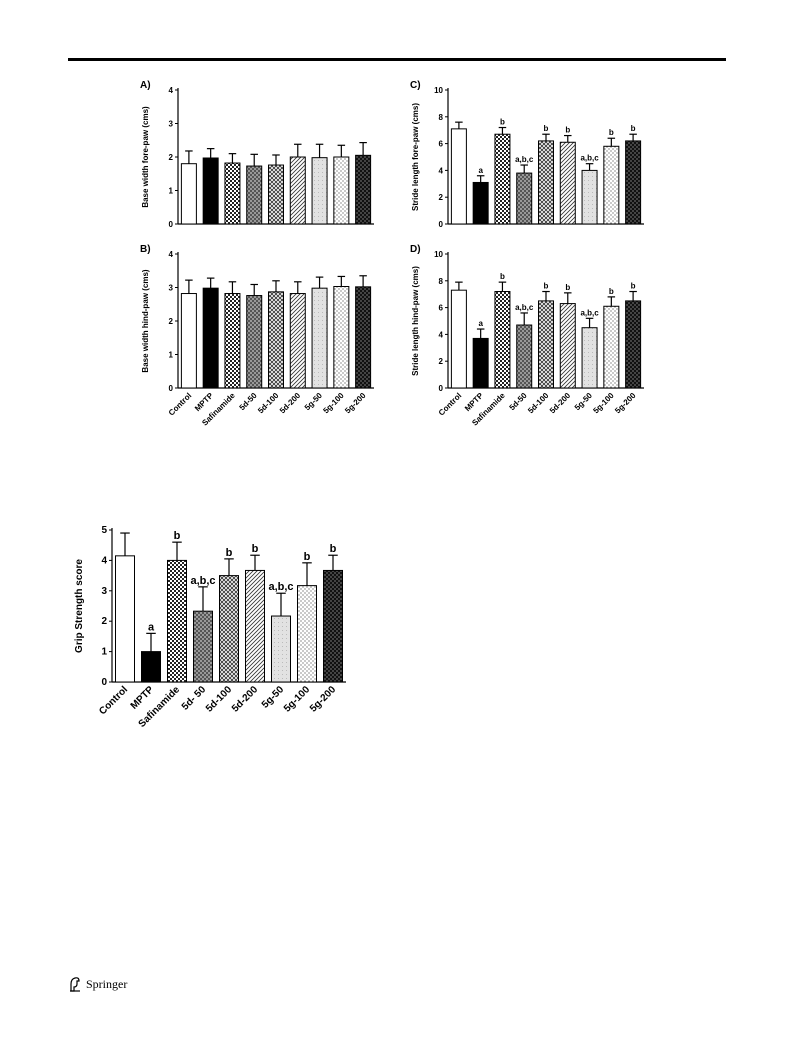 The width and height of the screenshot is (793, 1053). I want to click on y-axis-label: Stride length fore-paw (cms), so click(415, 157).